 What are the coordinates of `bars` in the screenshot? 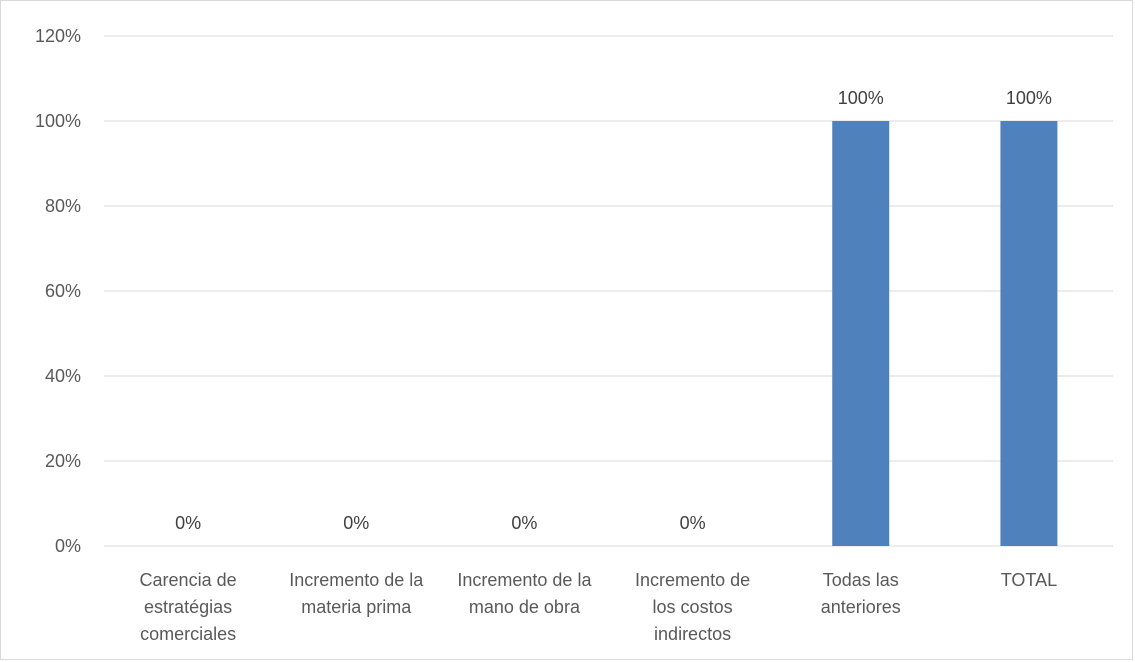 It's located at (945, 333).